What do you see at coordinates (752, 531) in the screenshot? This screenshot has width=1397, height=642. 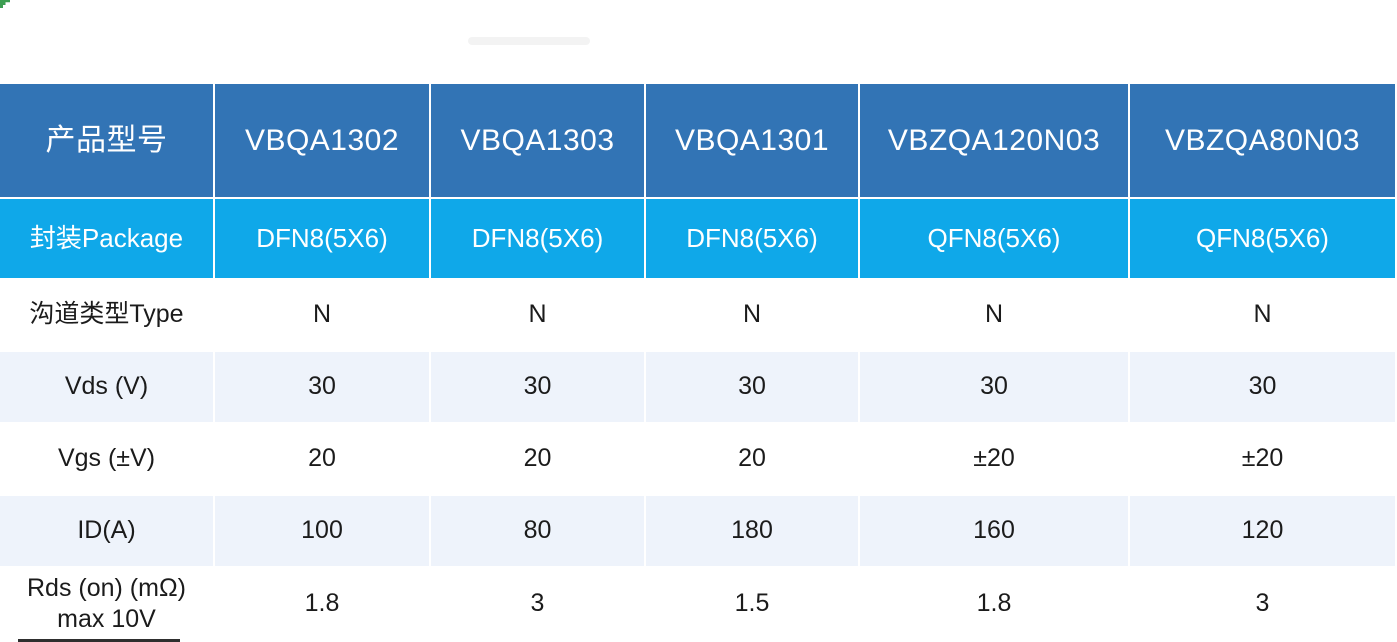 I see `value-cell: 180` at bounding box center [752, 531].